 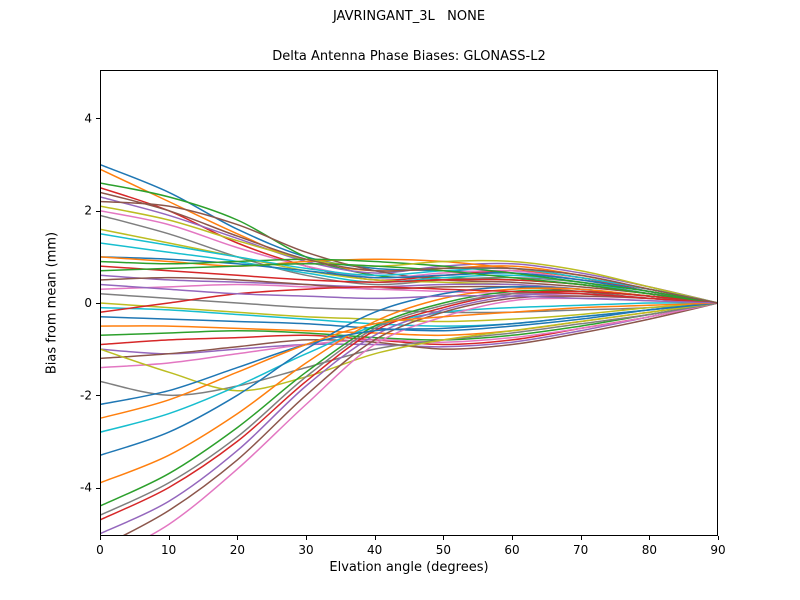 I want to click on y-tick-label: 2, so click(x=88, y=211).